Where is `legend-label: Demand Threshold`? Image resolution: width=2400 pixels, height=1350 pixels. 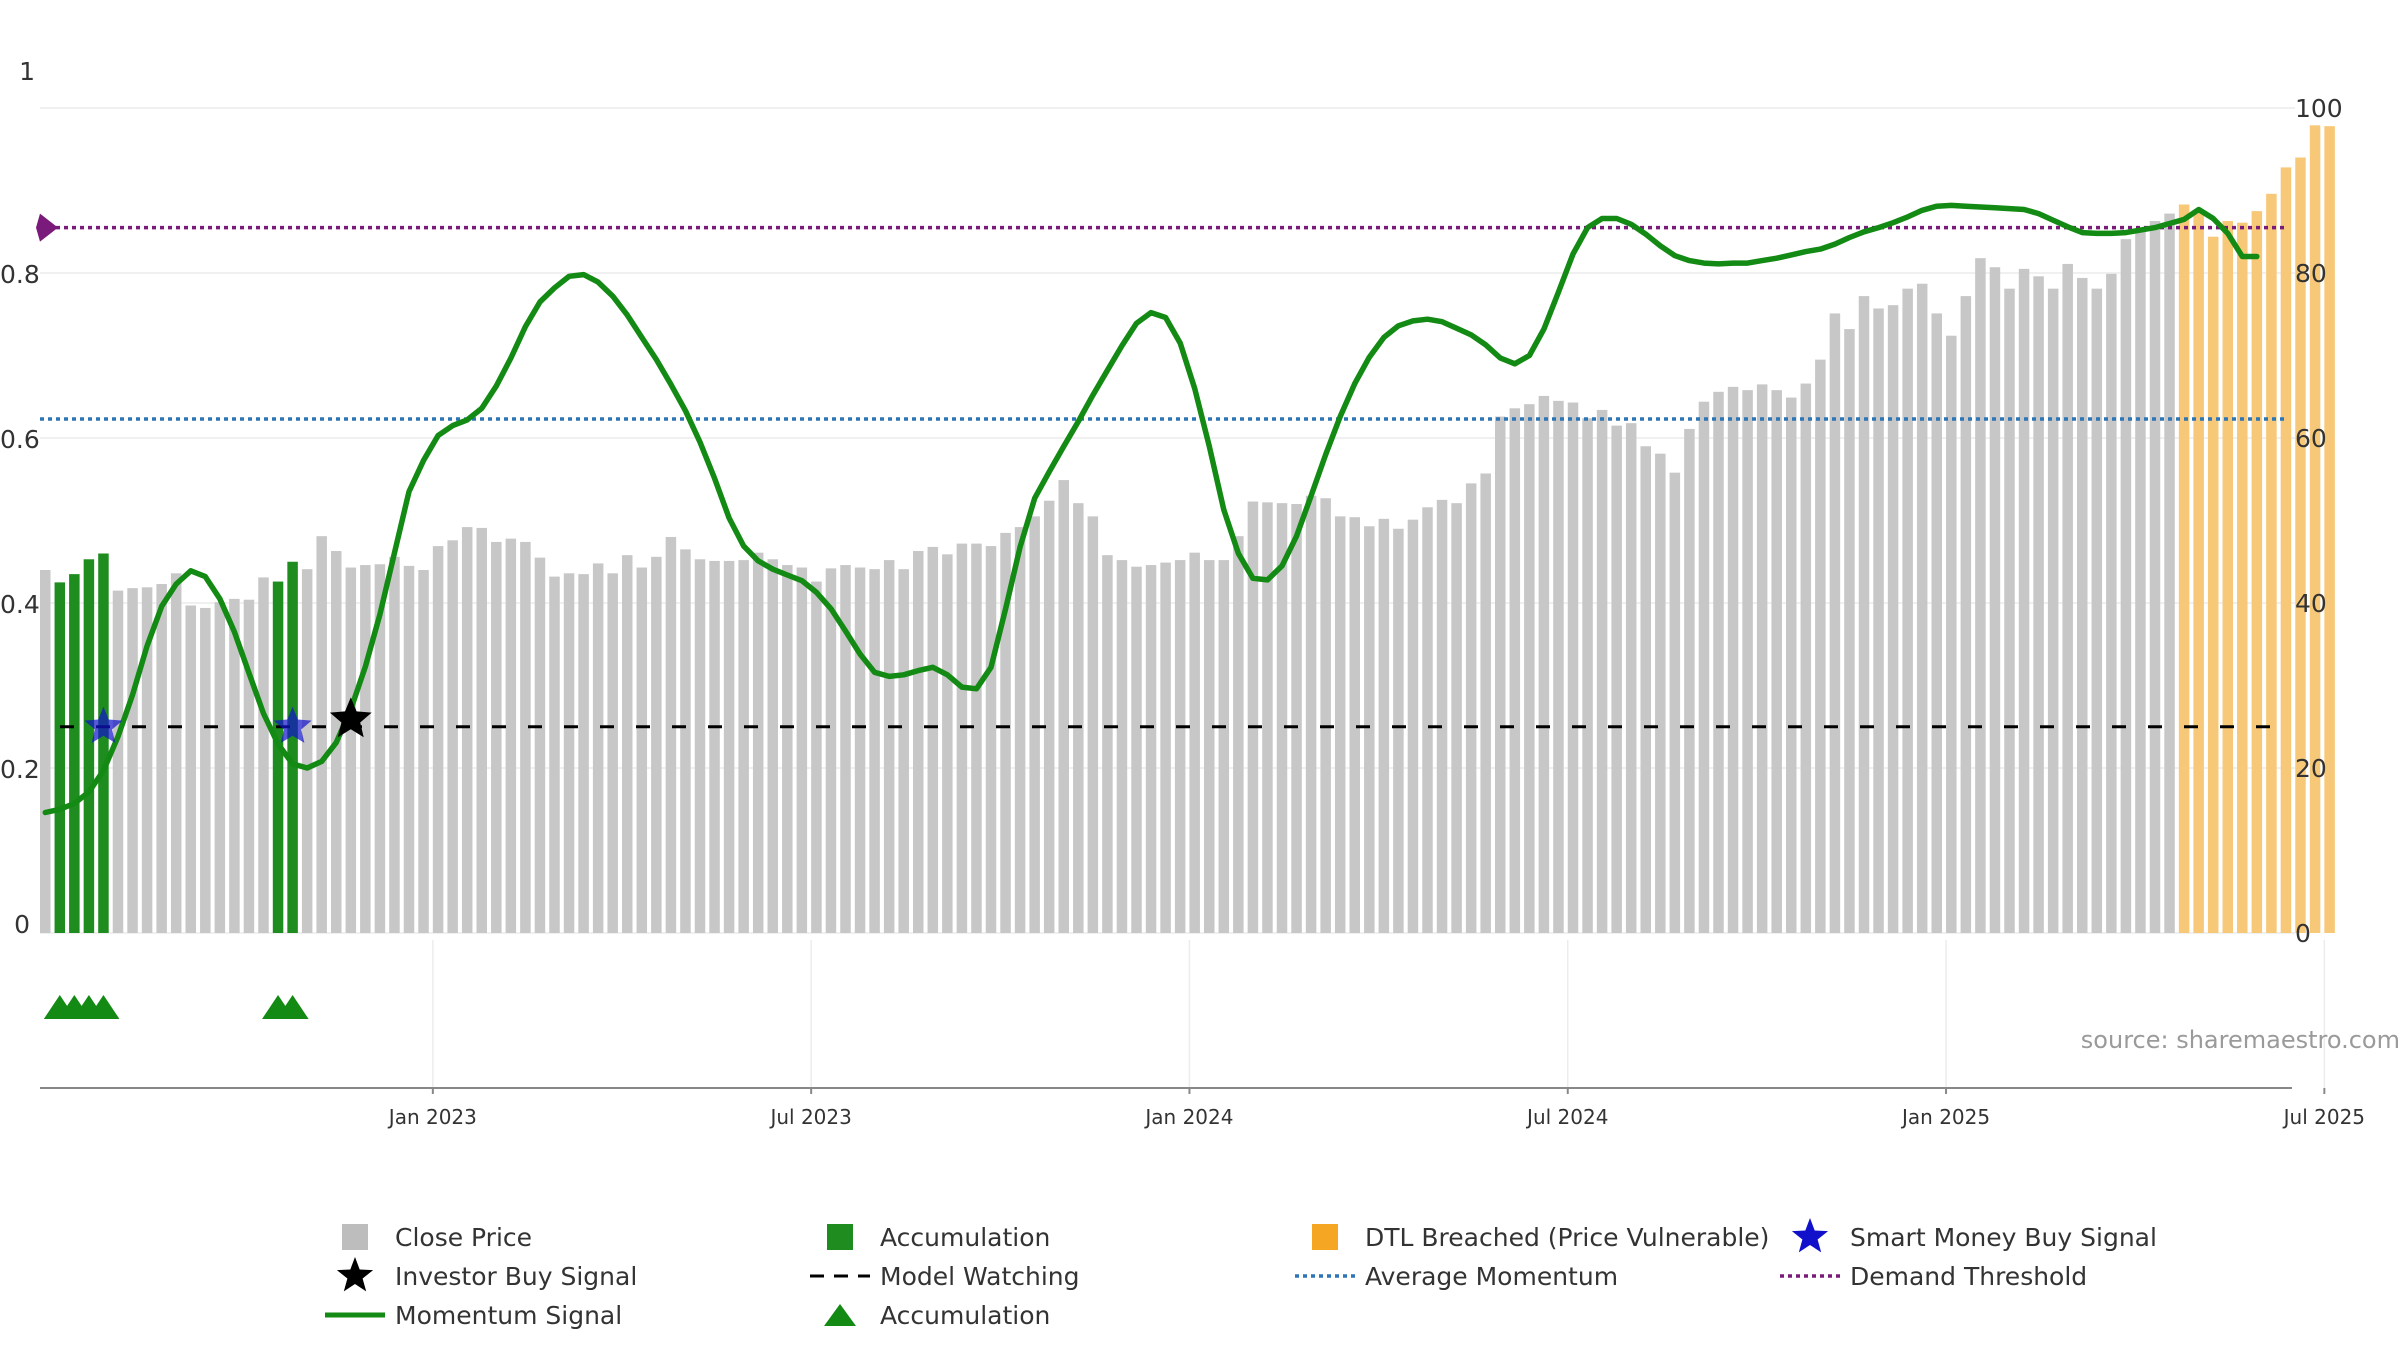
legend-label: Demand Threshold is located at coordinates (1968, 1276).